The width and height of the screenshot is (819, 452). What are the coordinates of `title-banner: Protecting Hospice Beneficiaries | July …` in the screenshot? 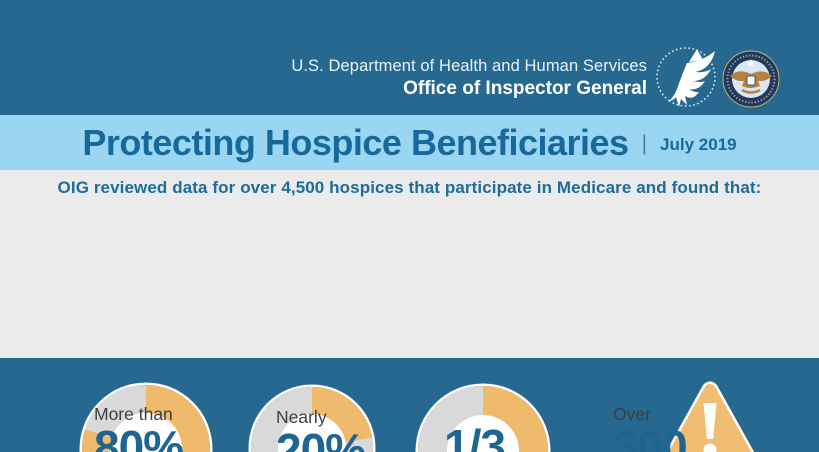 It's located at (409, 142).